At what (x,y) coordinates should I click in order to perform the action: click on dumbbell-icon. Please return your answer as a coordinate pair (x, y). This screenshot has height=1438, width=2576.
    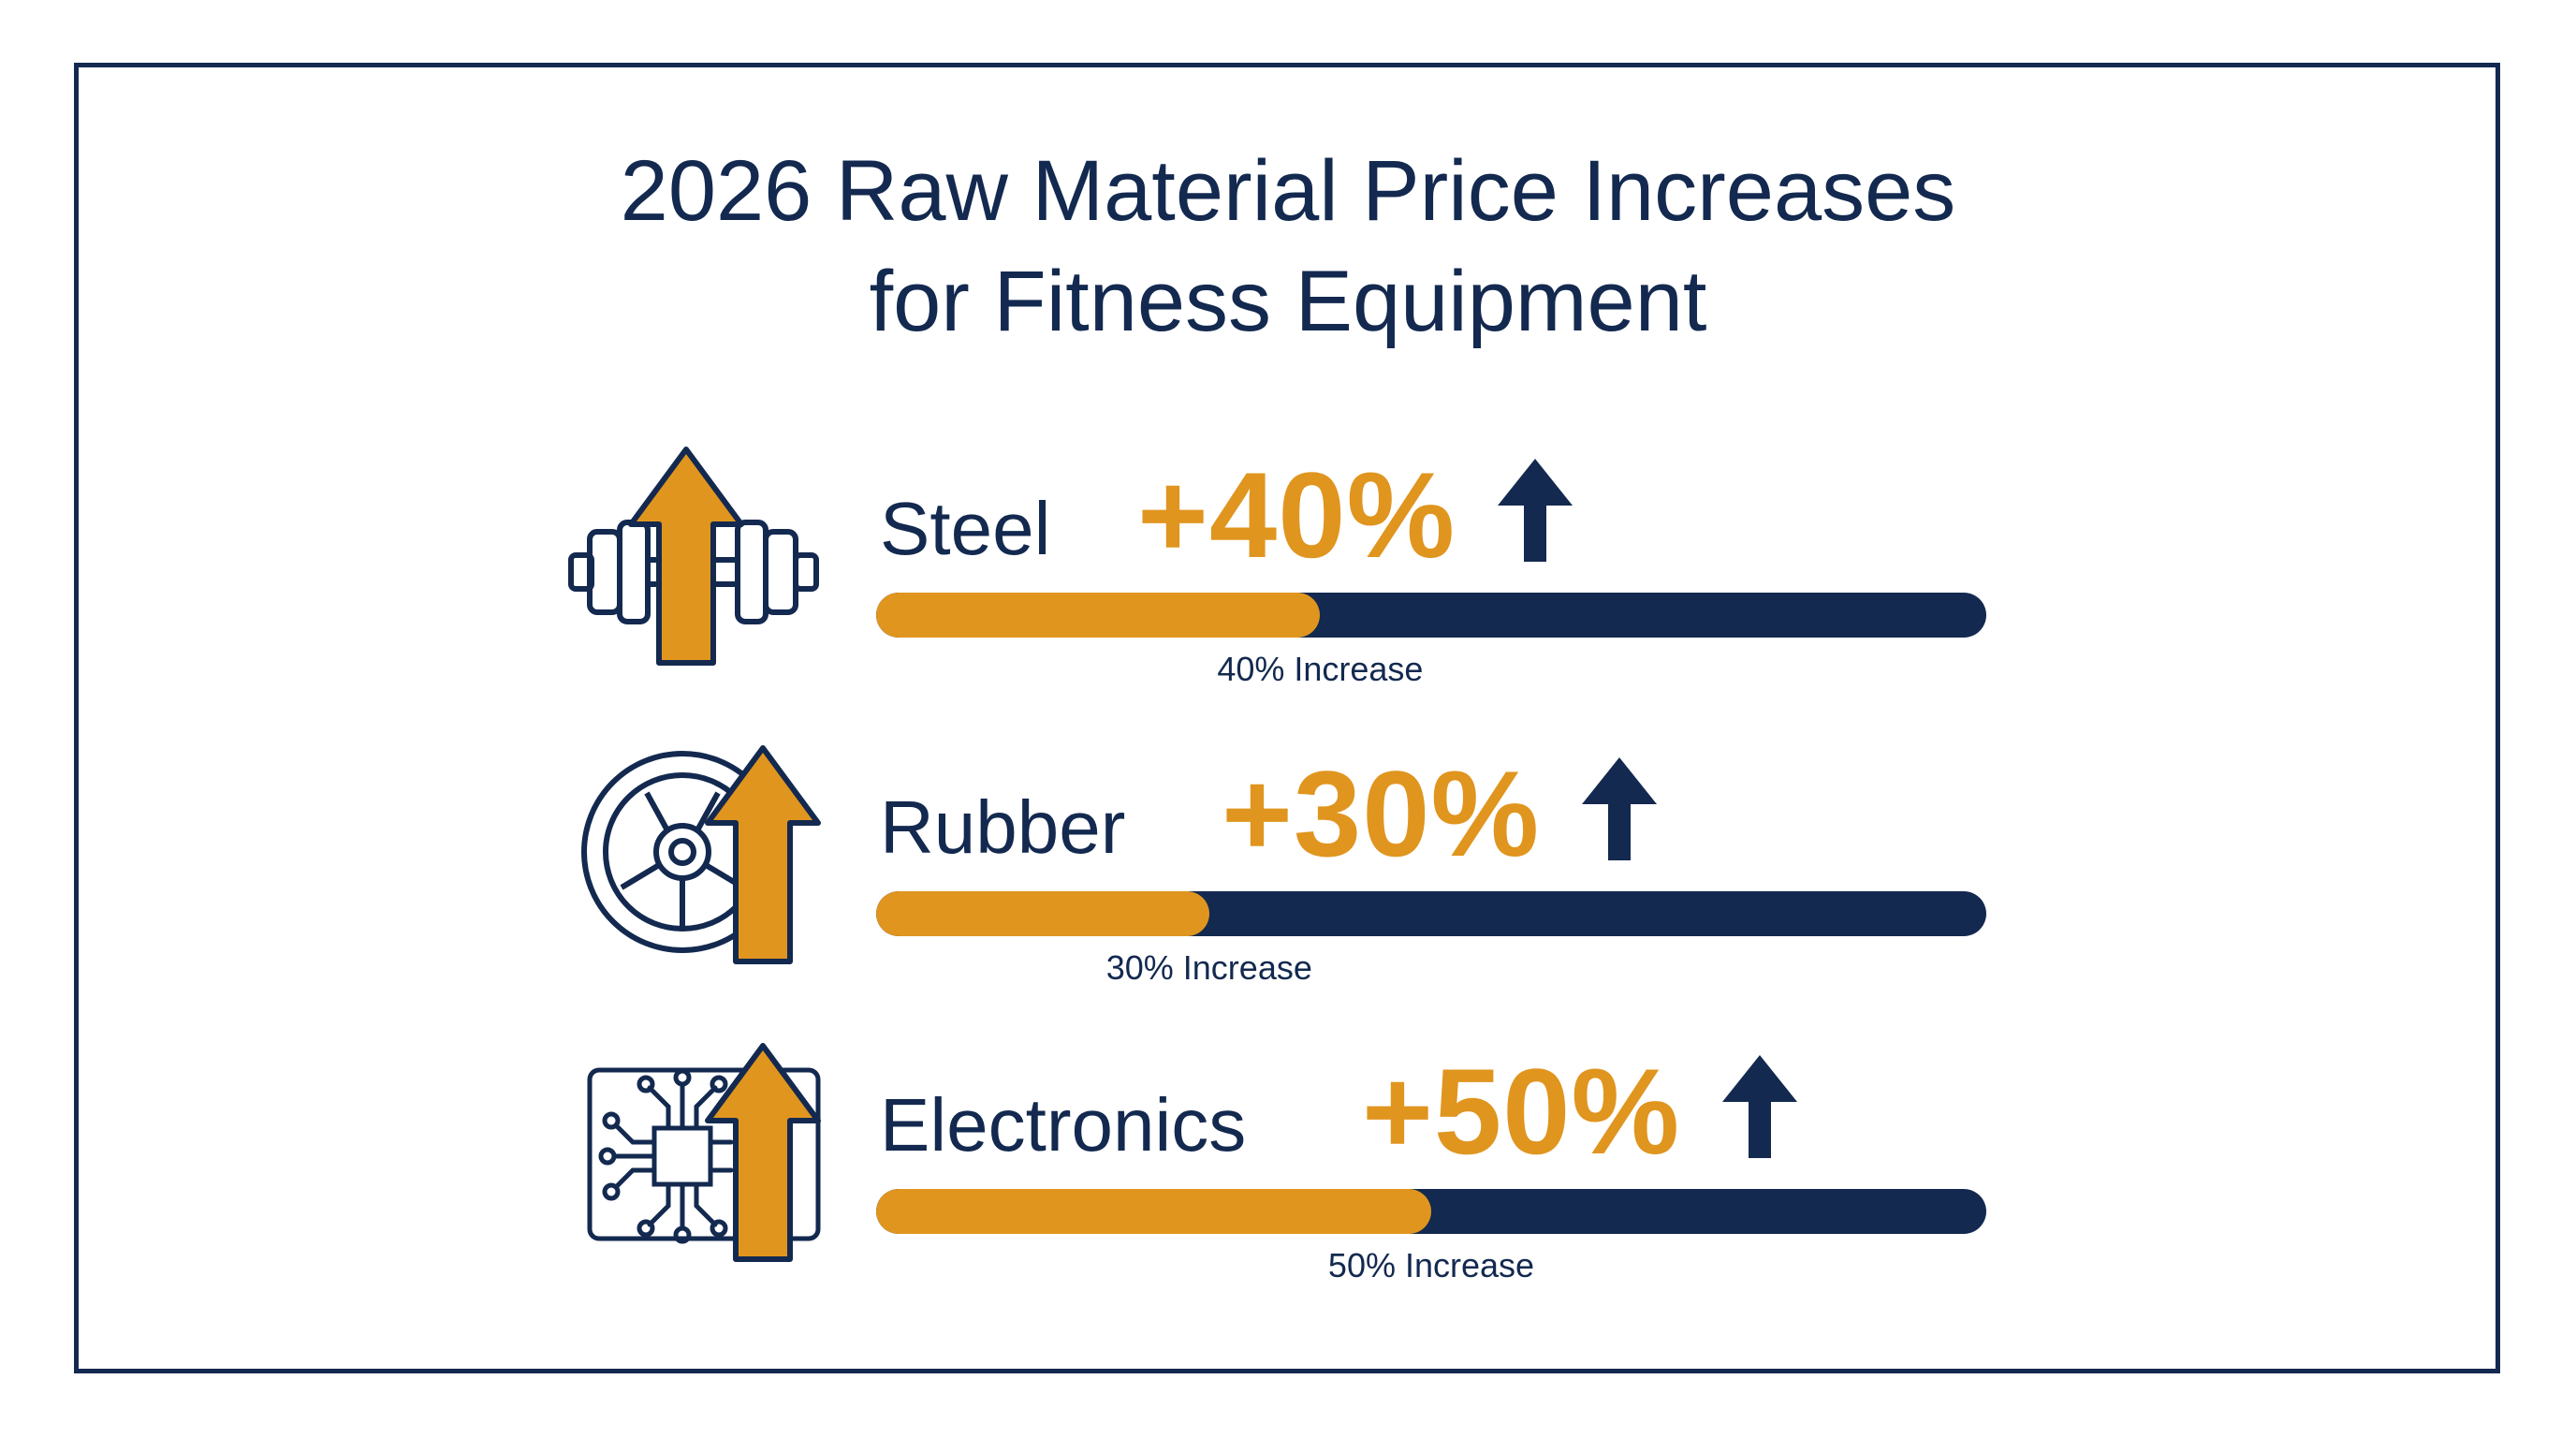
    Looking at the image, I should click on (693, 556).